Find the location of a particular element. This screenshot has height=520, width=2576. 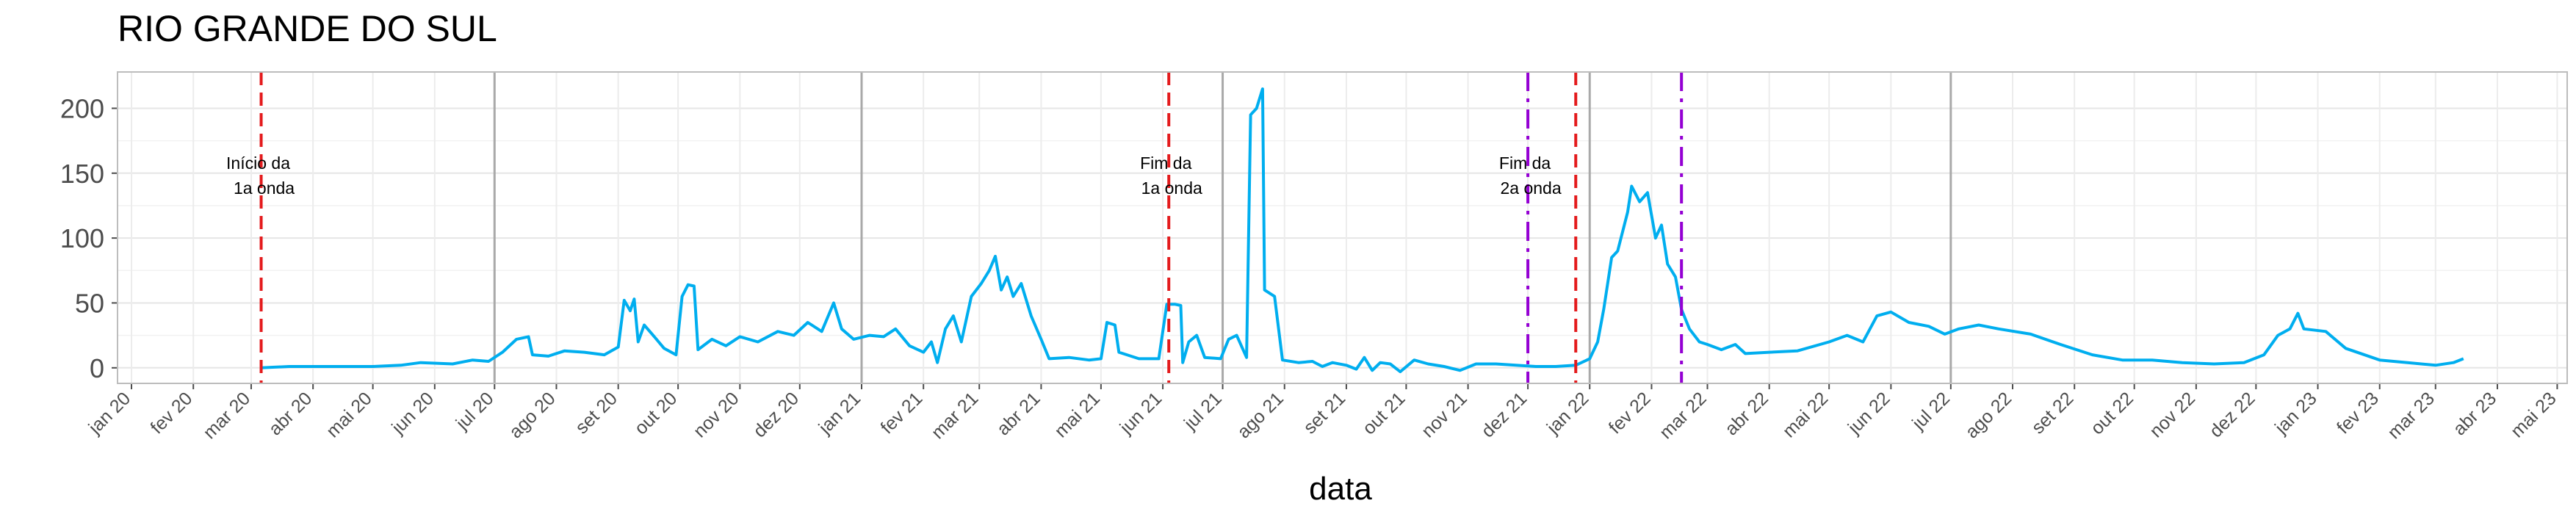

y-axis: 0 50 100 150 200 is located at coordinates (89, 238).